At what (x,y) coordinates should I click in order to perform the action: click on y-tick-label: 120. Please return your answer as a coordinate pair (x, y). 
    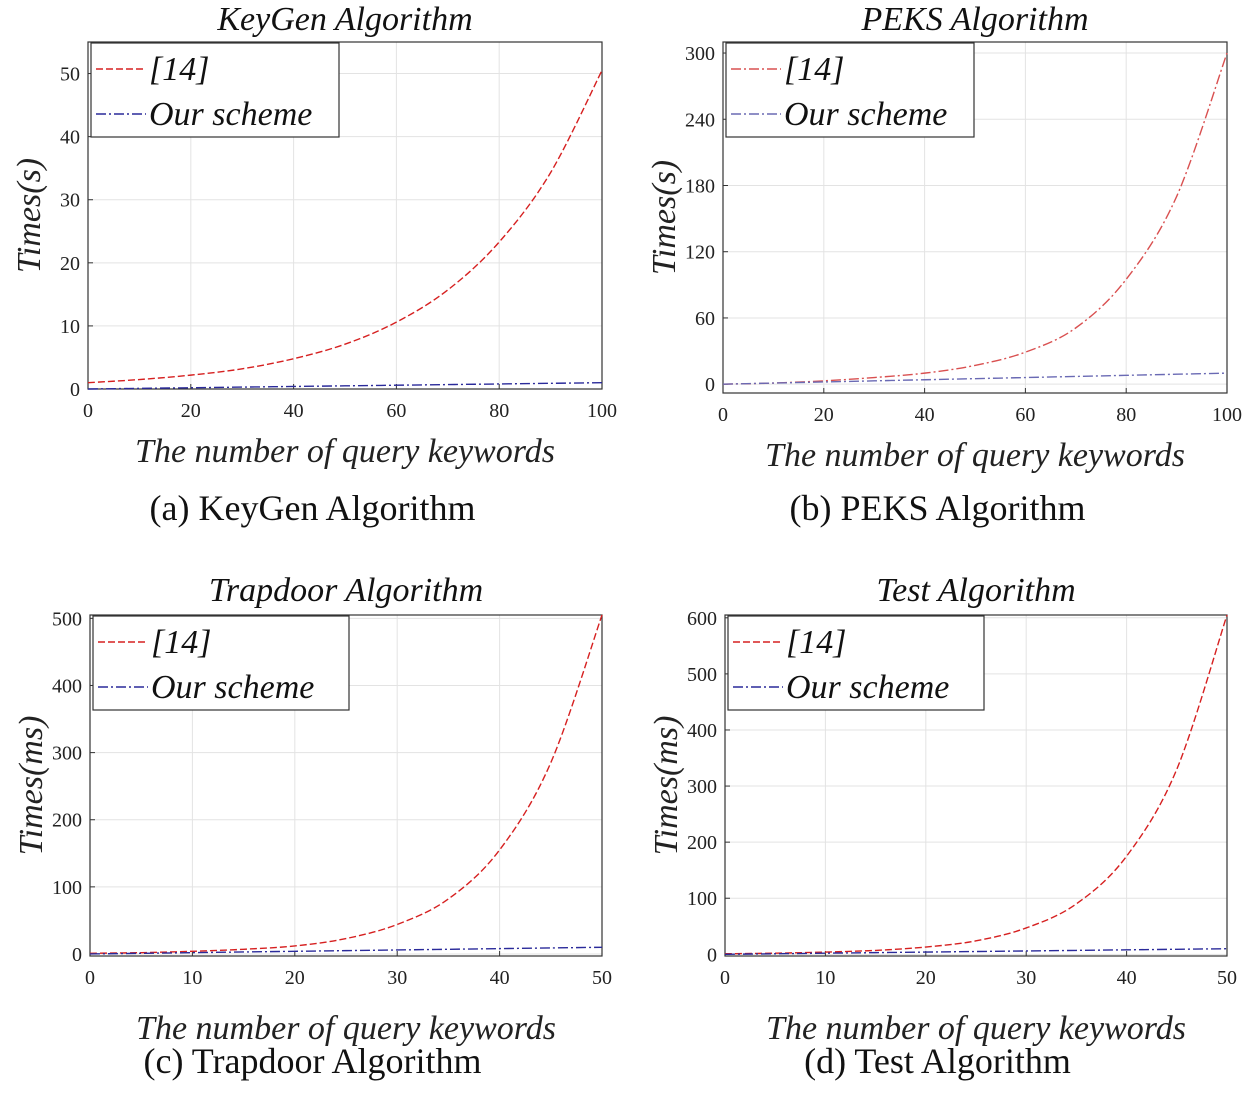
    Looking at the image, I should click on (700, 253).